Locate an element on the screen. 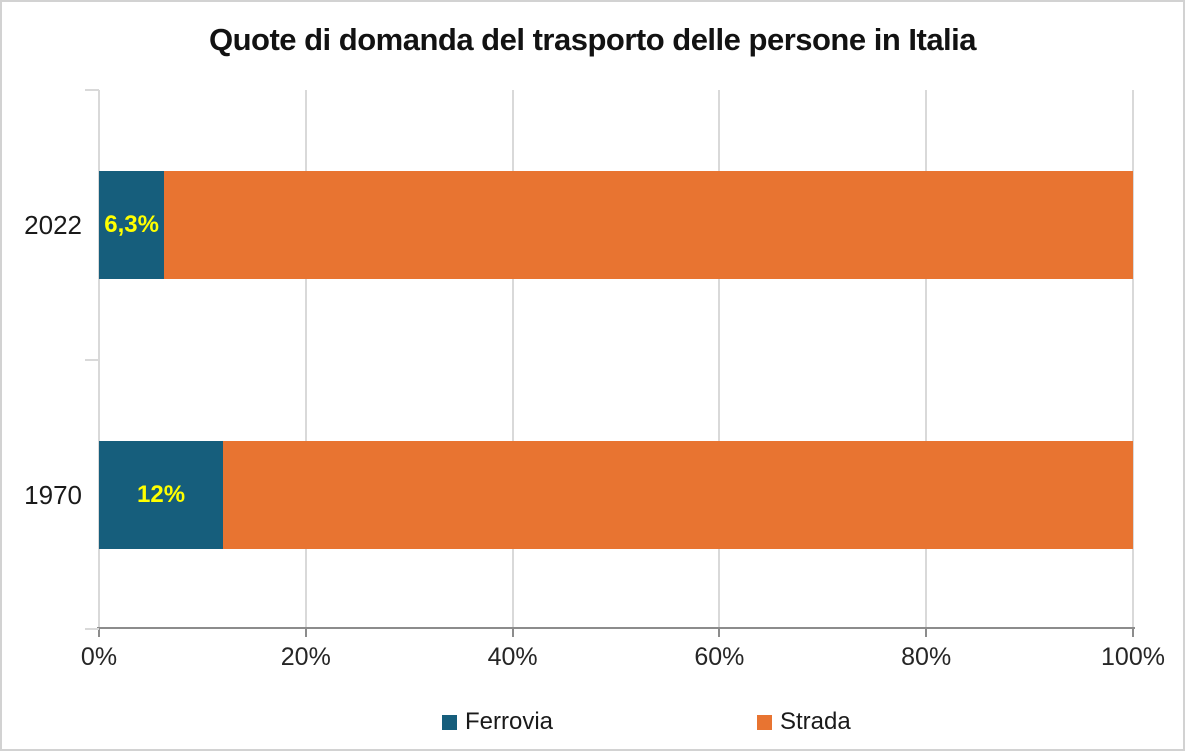 The width and height of the screenshot is (1185, 751). bar-segment-strada-2022 is located at coordinates (648, 225).